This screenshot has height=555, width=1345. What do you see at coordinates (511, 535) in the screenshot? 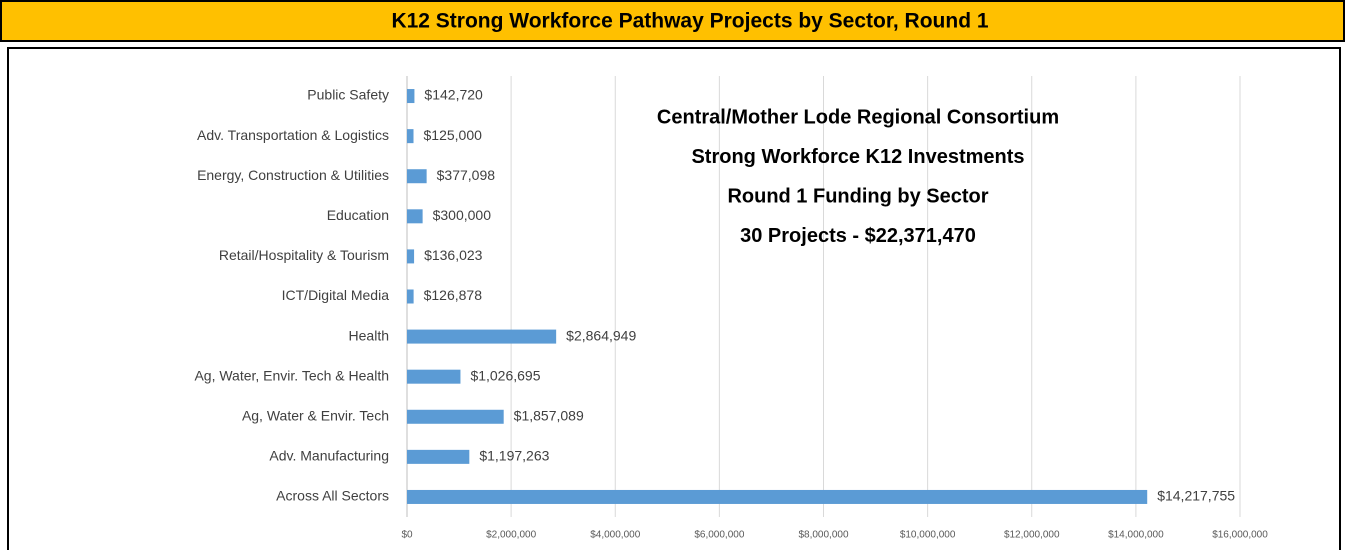
I see `x-tick-label: $2,000,000` at bounding box center [511, 535].